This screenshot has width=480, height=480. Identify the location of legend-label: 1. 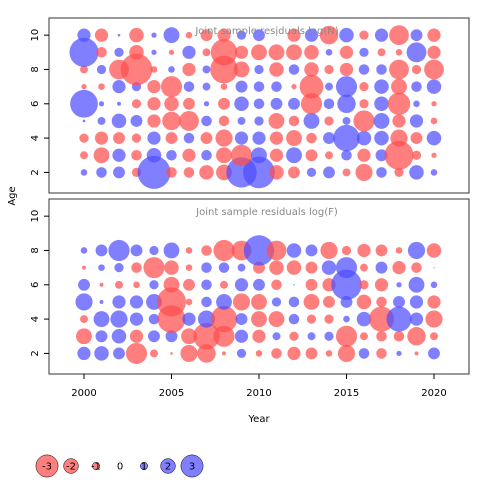
(144, 467).